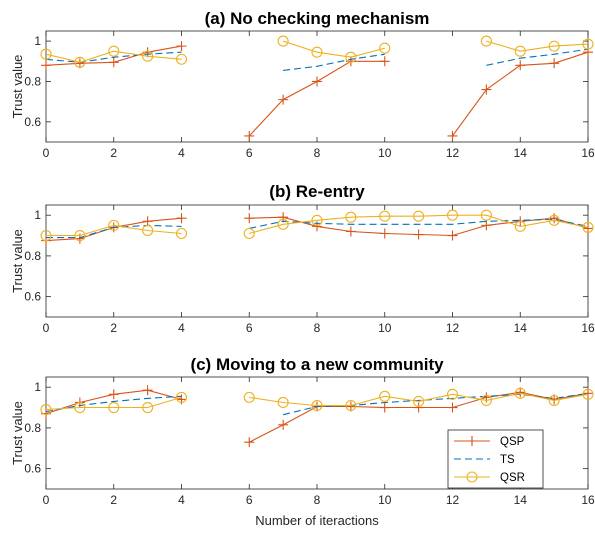 The image size is (595, 536). I want to click on legend-label-qsr: QSR, so click(512, 478).